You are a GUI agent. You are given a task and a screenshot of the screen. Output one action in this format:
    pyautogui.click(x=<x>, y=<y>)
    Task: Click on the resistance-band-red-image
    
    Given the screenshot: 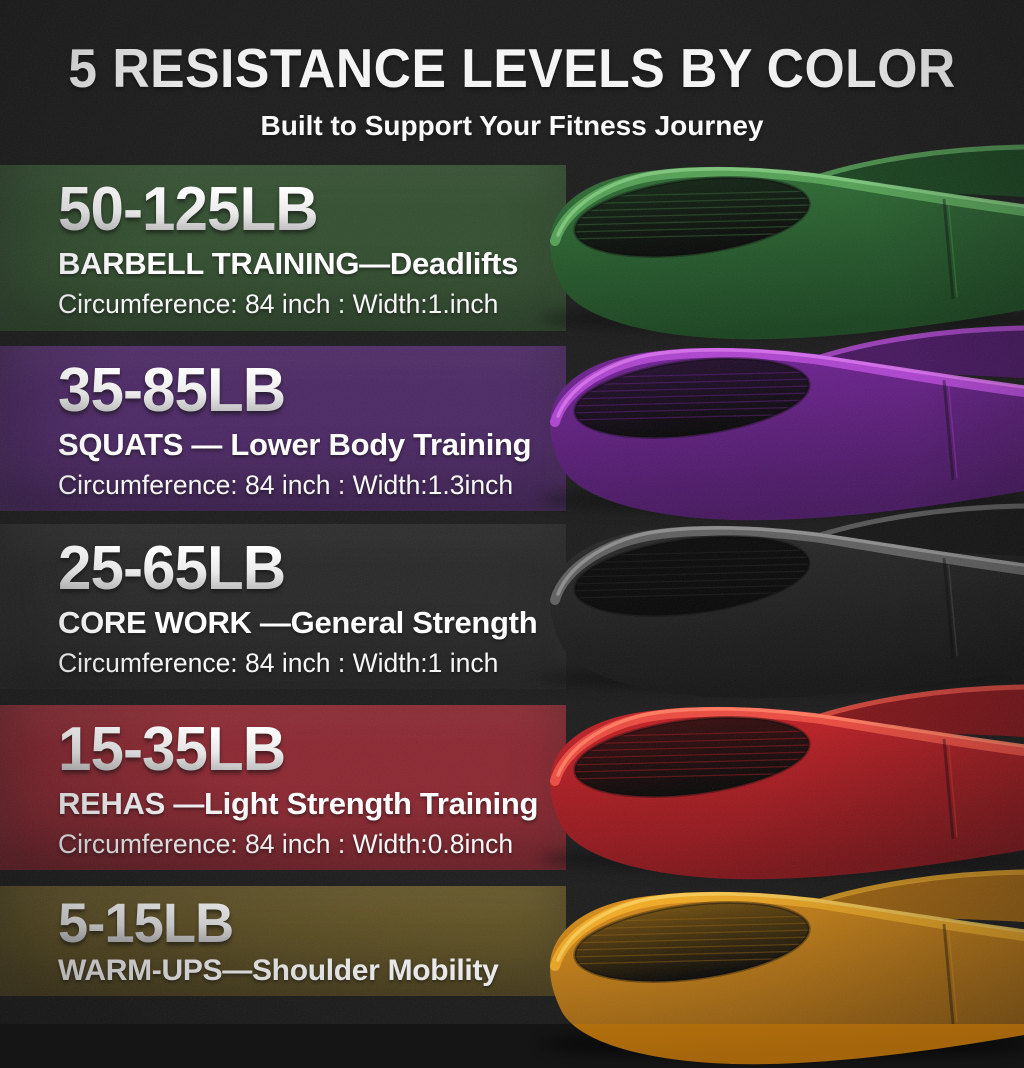 What is the action you would take?
    pyautogui.click(x=772, y=783)
    